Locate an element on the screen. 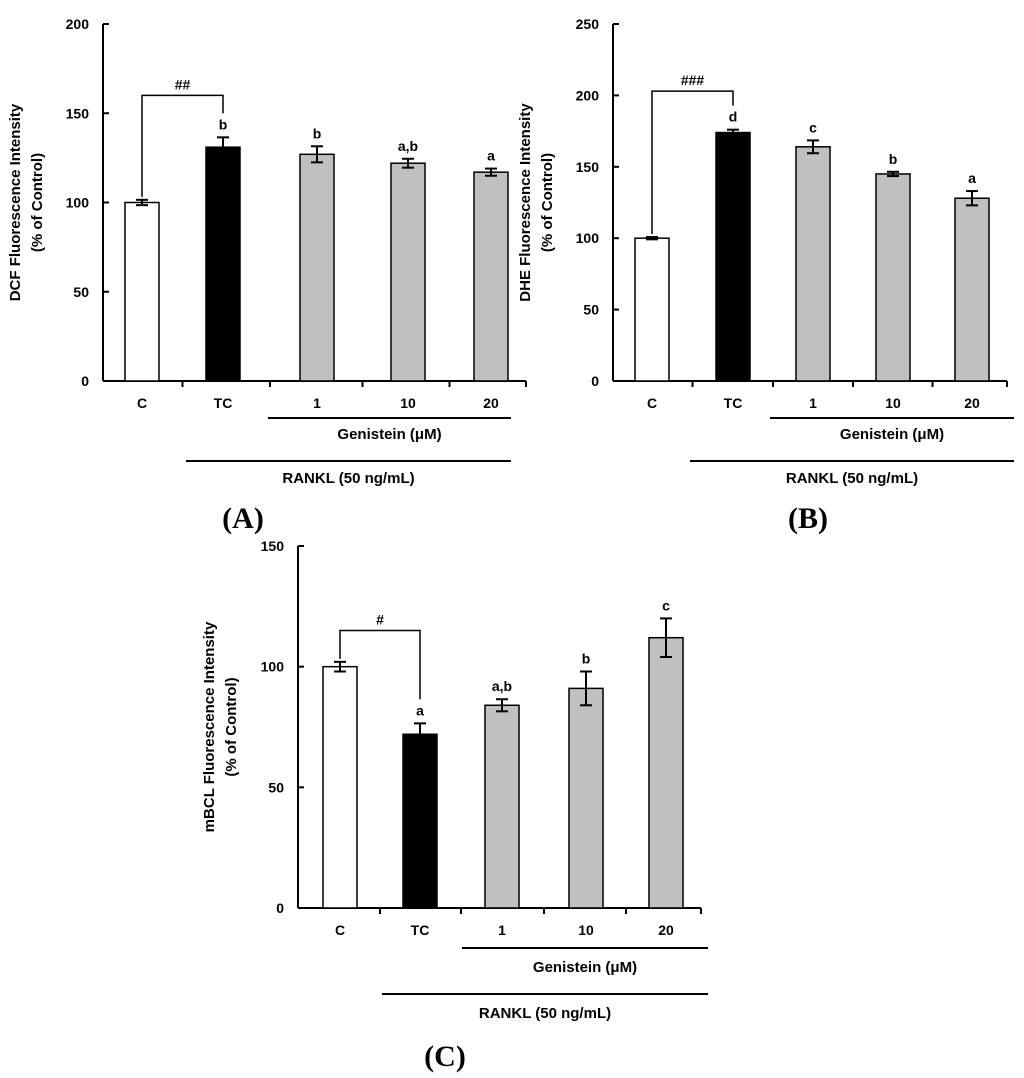 The image size is (1024, 1078). y-axis-title: DHE Fluorescence Intensity is located at coordinates (525, 202).